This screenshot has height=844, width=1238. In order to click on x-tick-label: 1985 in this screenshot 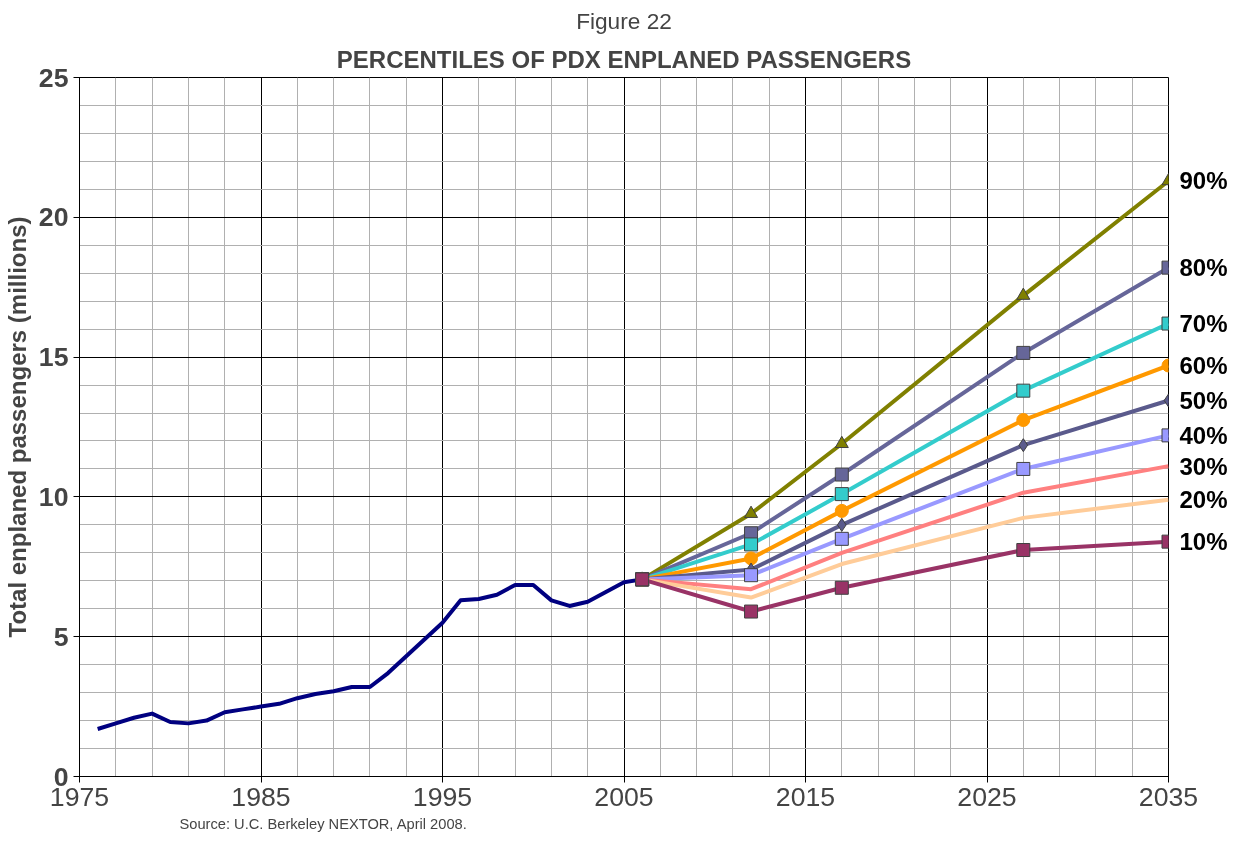, I will do `click(261, 796)`.